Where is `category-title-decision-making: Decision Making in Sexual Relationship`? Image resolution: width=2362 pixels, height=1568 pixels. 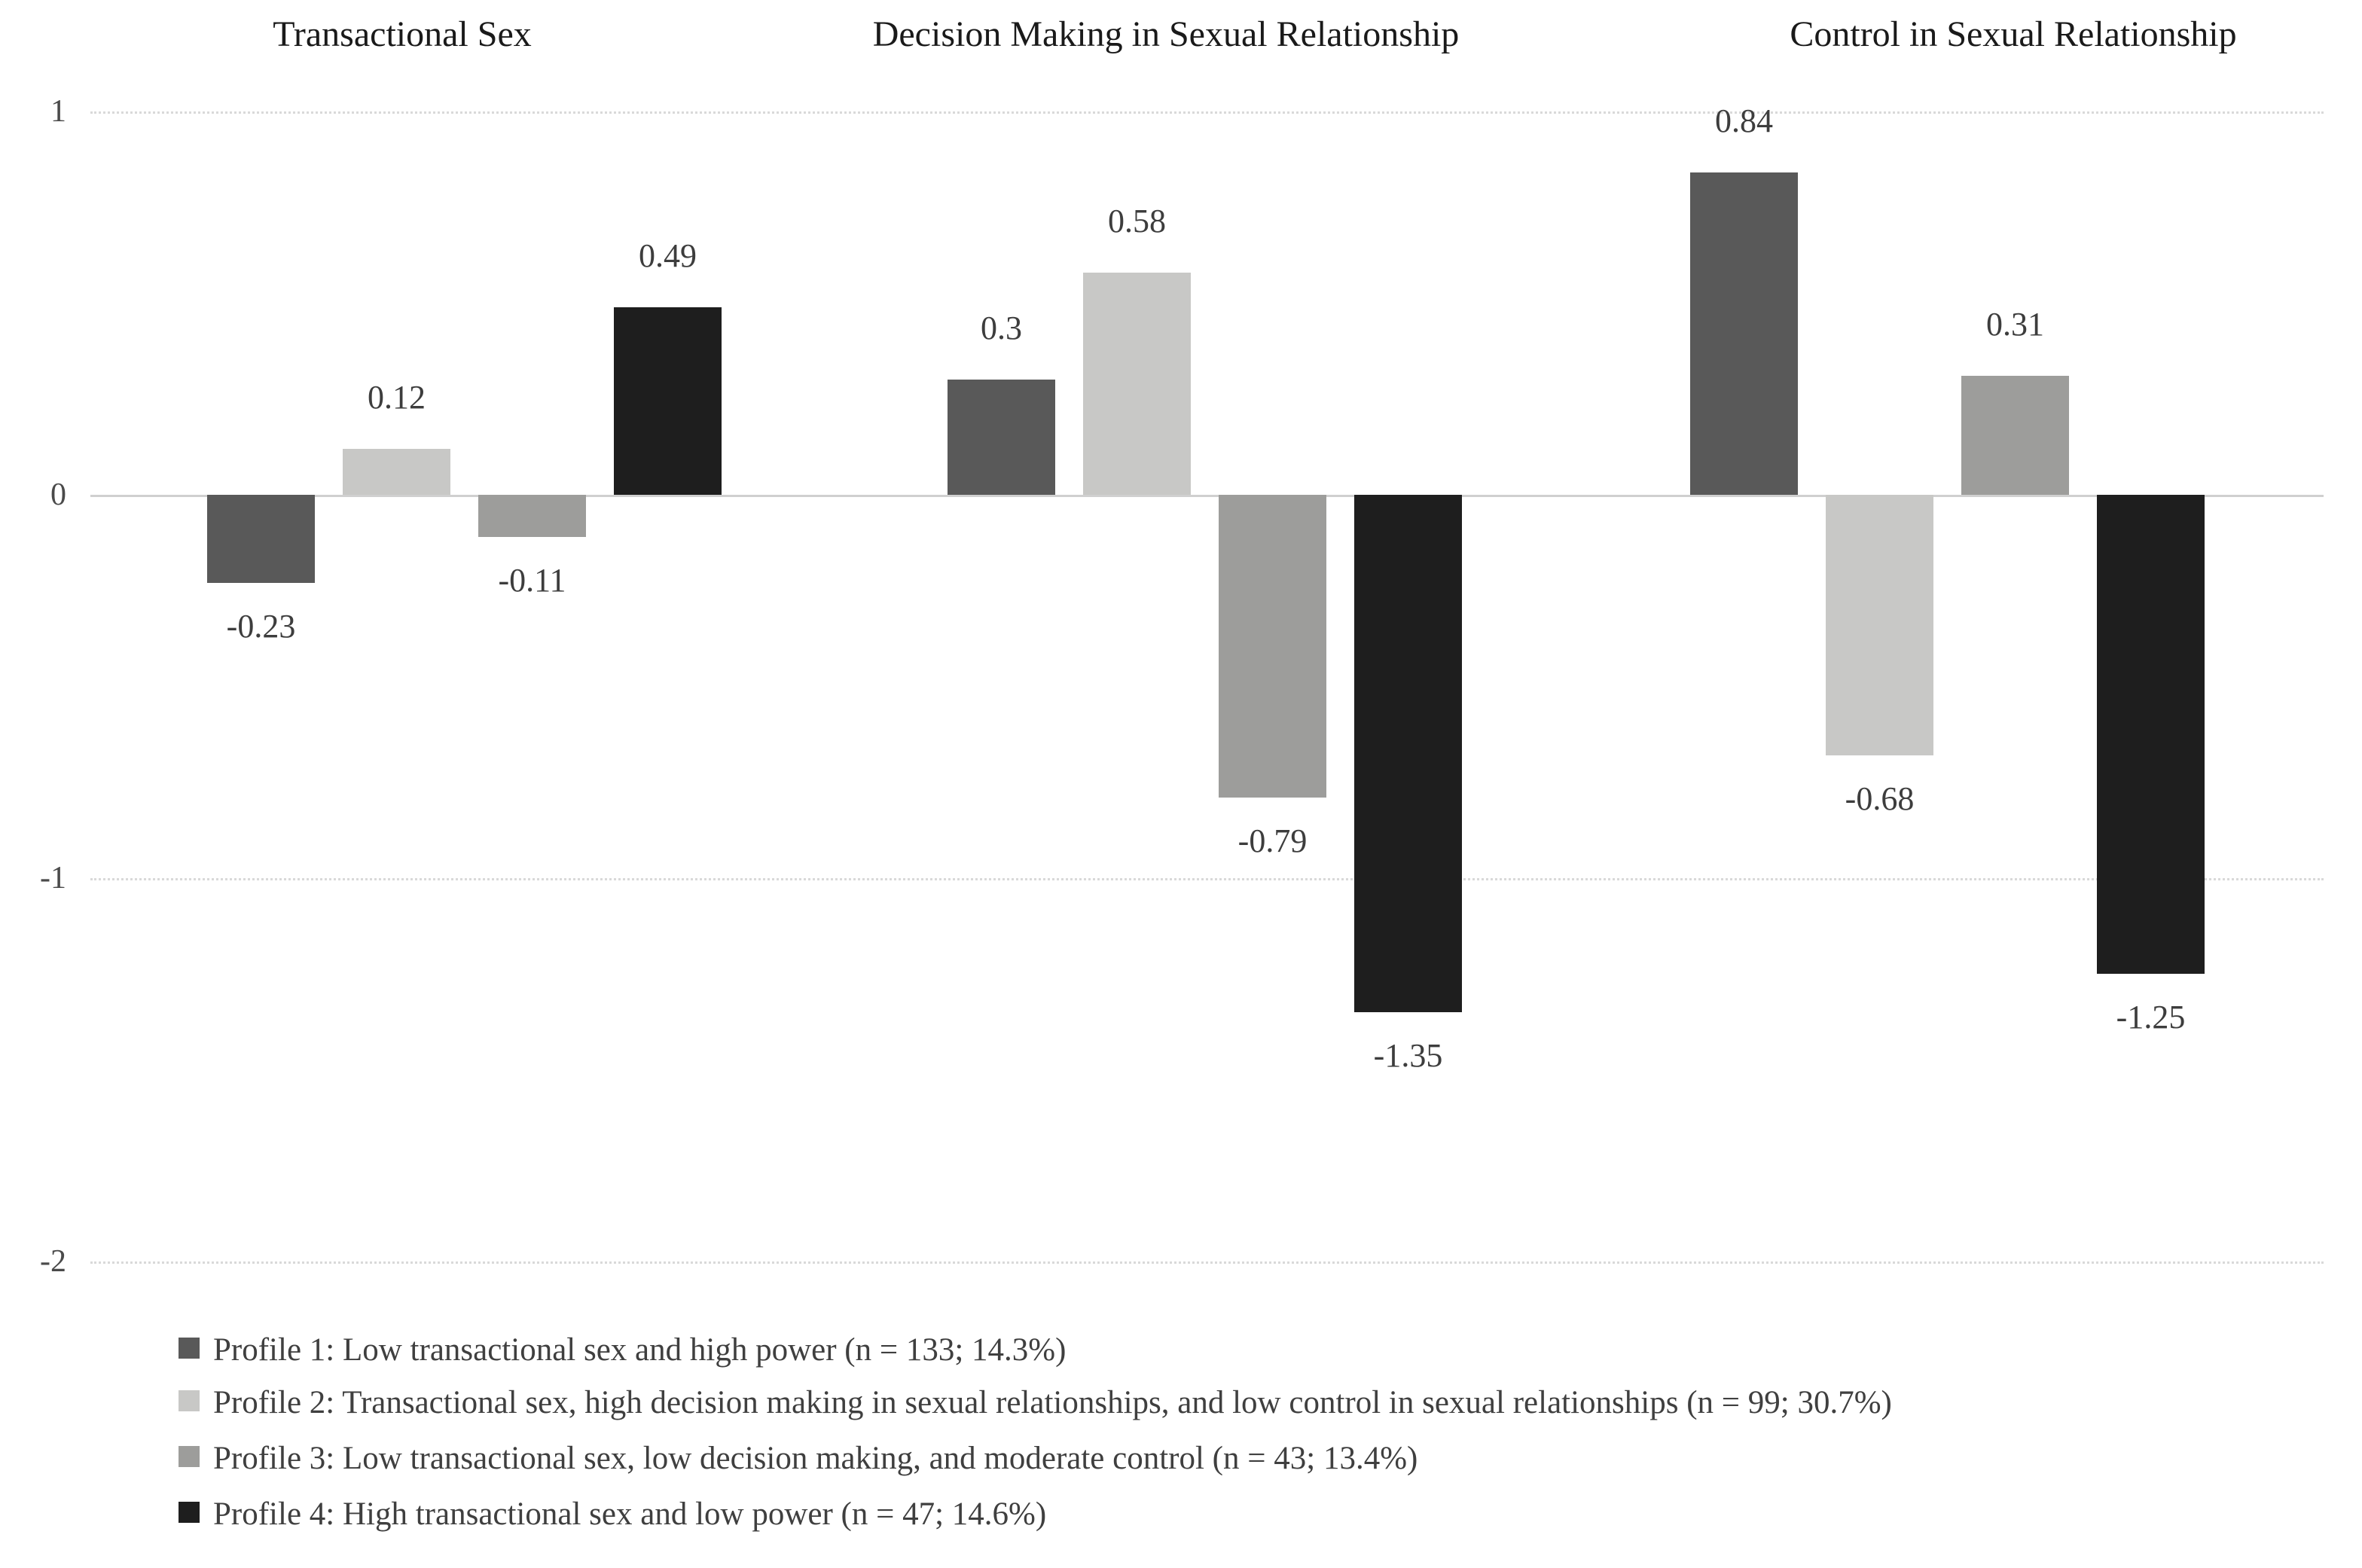
category-title-decision-making: Decision Making in Sexual Relationship is located at coordinates (1166, 34).